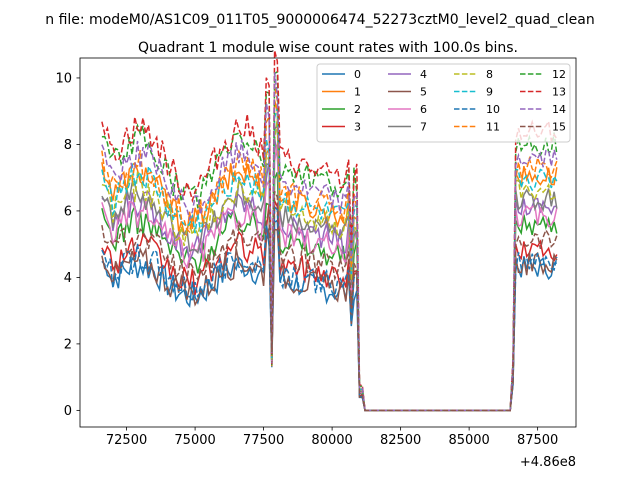 The image size is (640, 480). What do you see at coordinates (67, 245) in the screenshot?
I see `y-axis: 0 2 4 6 8 10` at bounding box center [67, 245].